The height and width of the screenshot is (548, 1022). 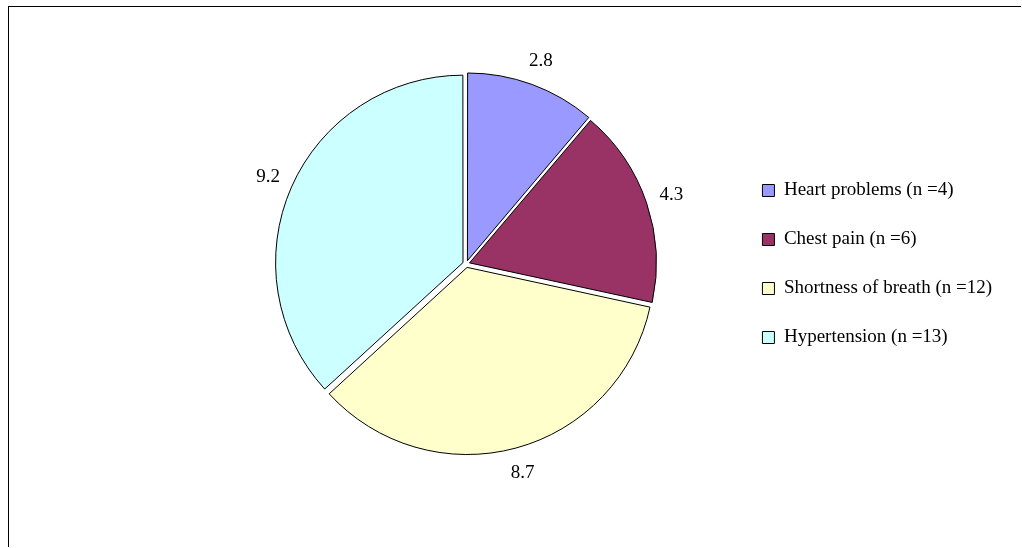 I want to click on data-label: 8.7, so click(x=522, y=471).